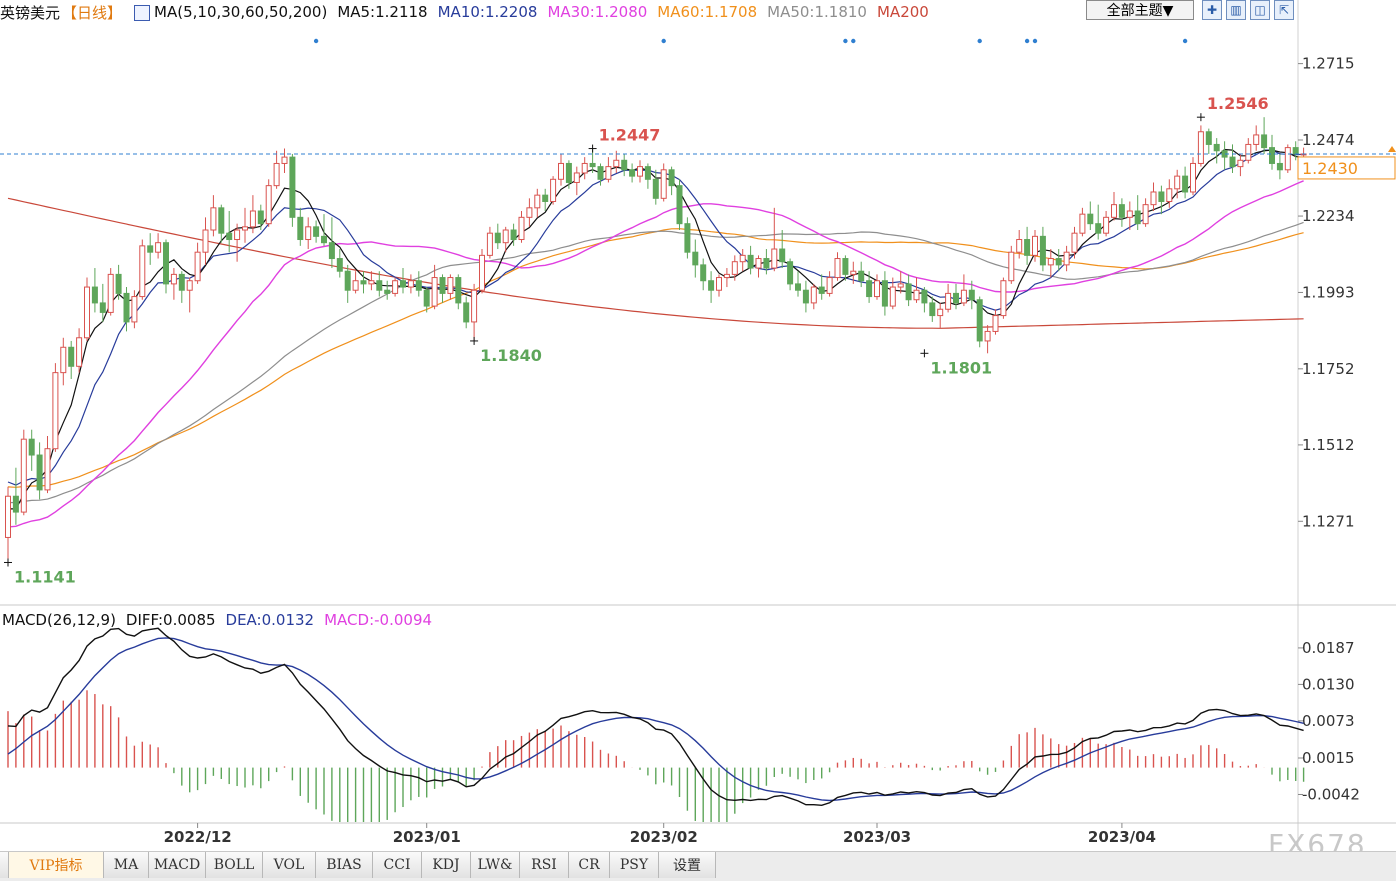 This screenshot has height=881, width=1396. I want to click on theme-dropdown-button: 全部主题▼, so click(1140, 10).